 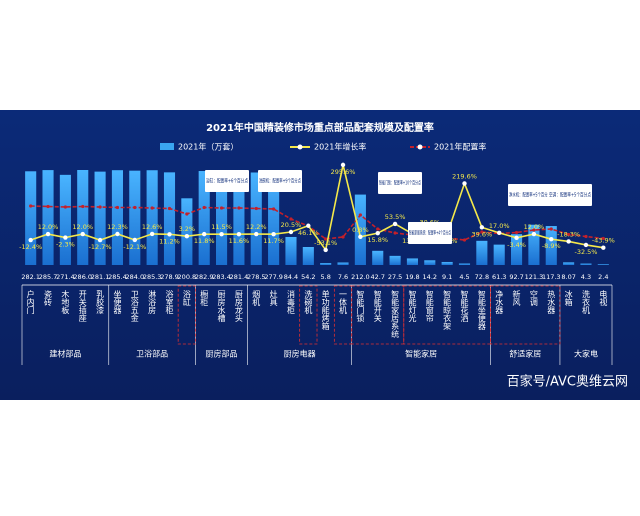 I want to click on bar-value-label: 281.4, so click(x=239, y=277).